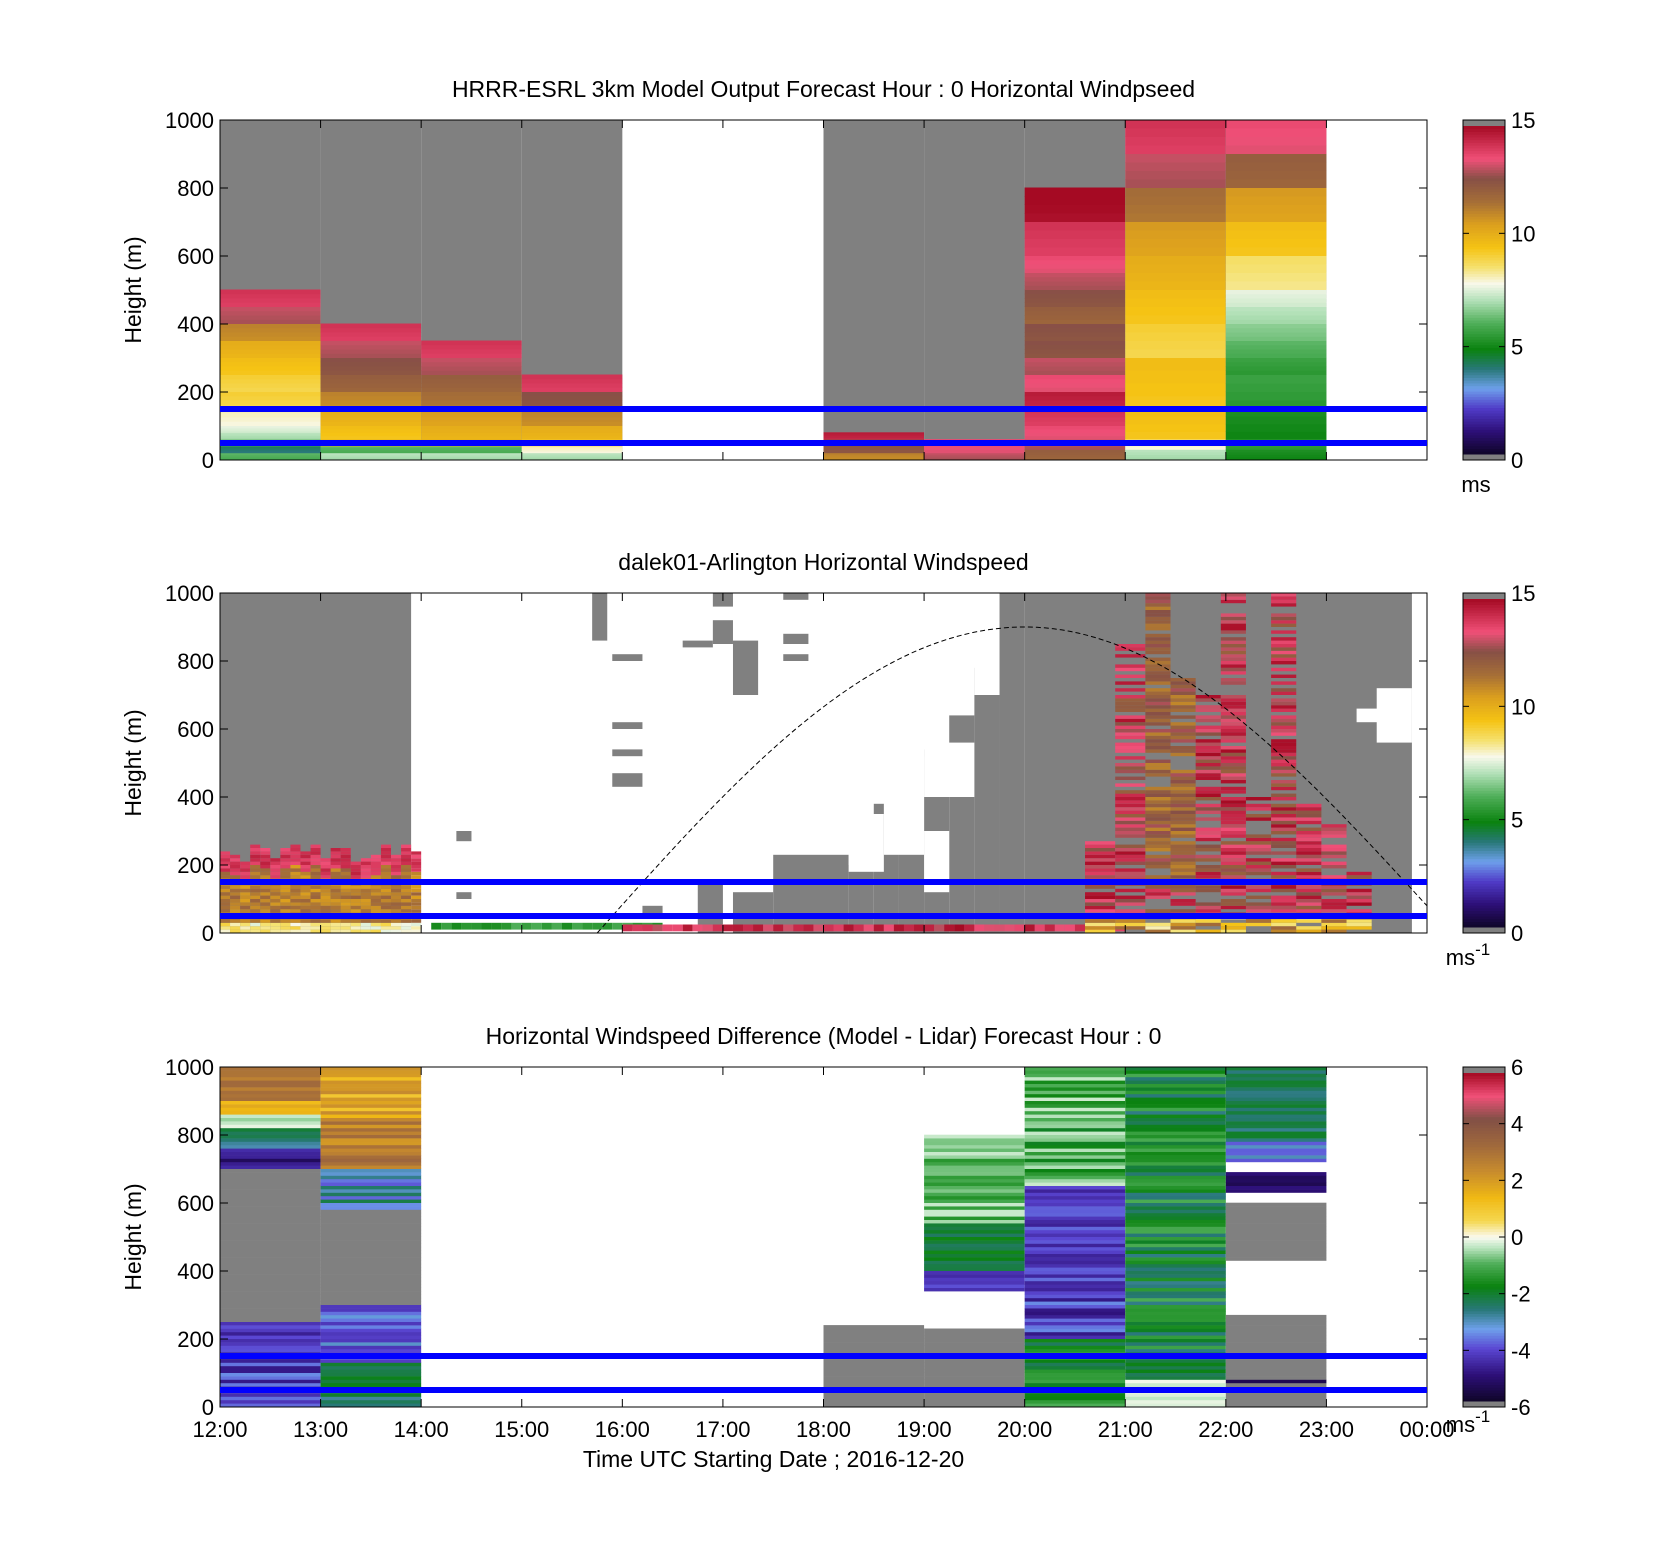  Describe the element at coordinates (195, 1271) in the screenshot. I see `y-tick-label: 400` at that location.